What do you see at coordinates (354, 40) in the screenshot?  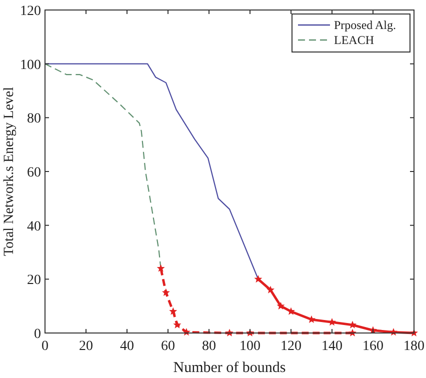 I see `legend-label: LEACH` at bounding box center [354, 40].